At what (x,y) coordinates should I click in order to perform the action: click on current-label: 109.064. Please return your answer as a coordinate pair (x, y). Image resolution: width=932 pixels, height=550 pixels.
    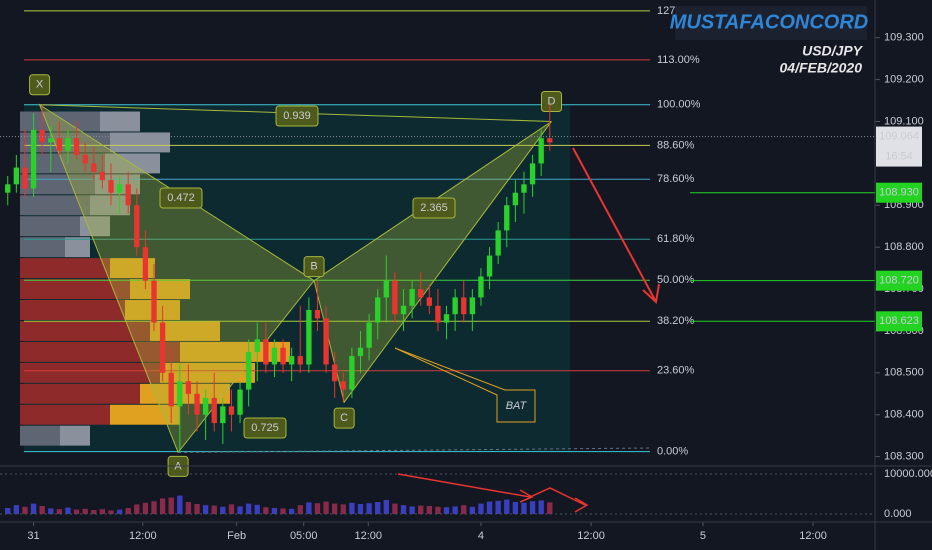
    Looking at the image, I should click on (899, 136).